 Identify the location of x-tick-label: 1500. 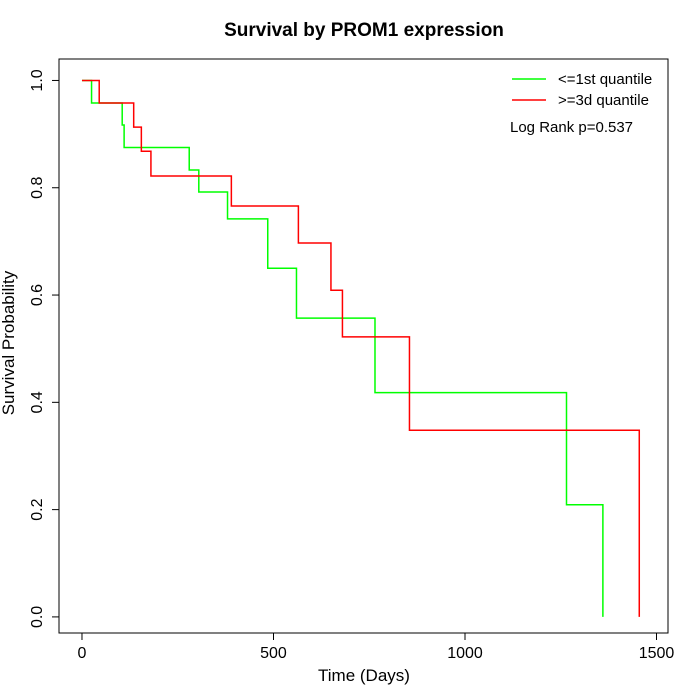
(657, 653).